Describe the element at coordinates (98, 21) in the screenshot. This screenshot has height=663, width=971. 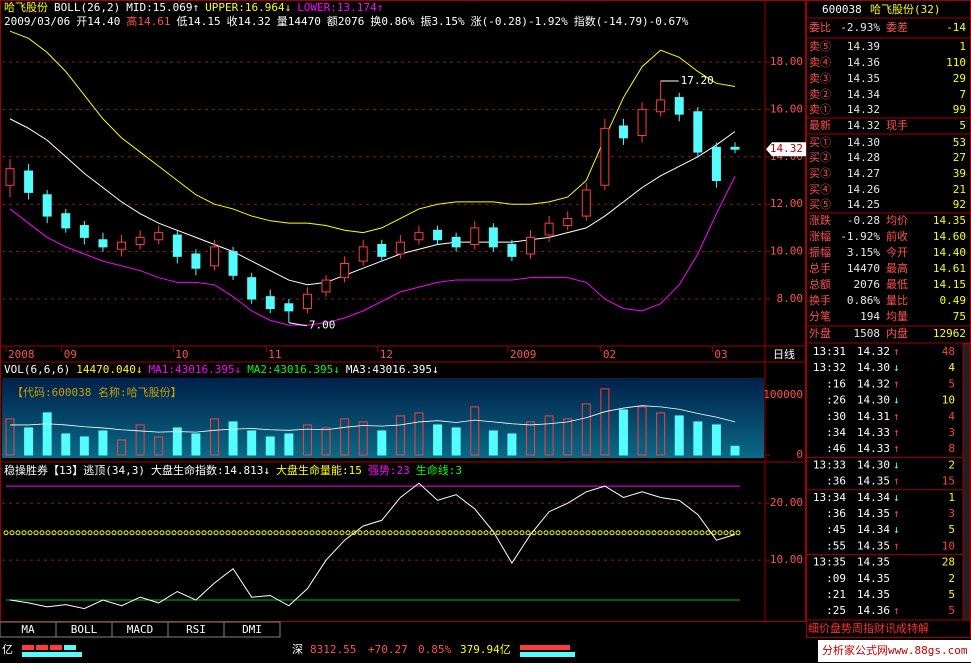
I see `header-item: 开14.40` at that location.